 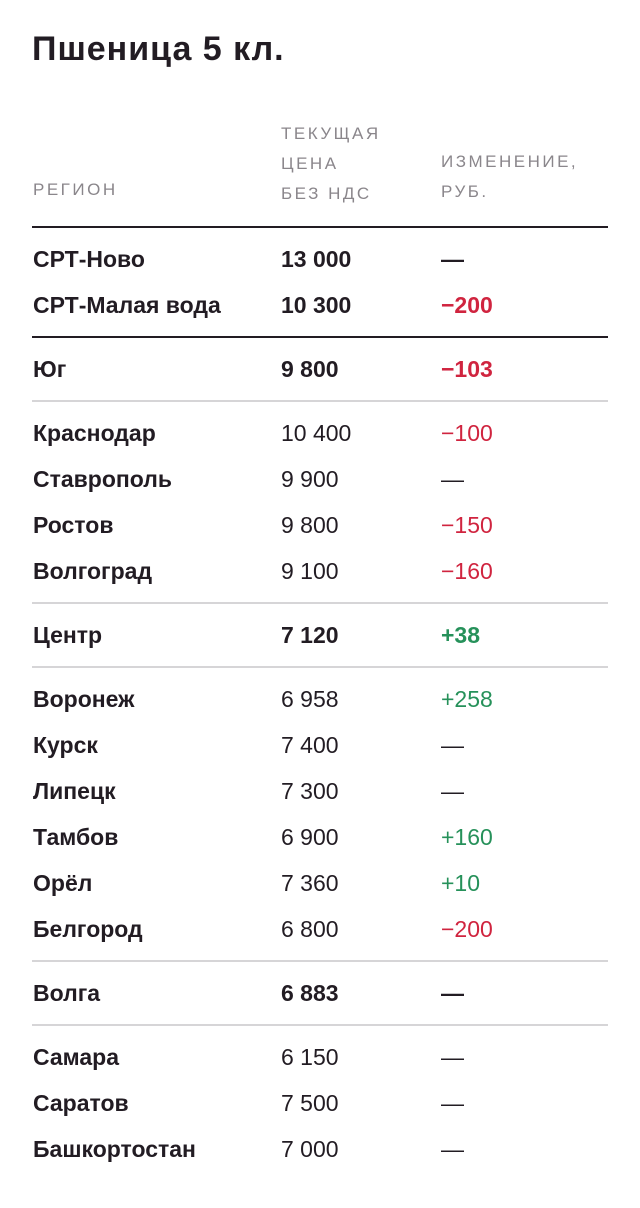 I want to click on table-row: Саратов 7 500 —, so click(x=320, y=1103).